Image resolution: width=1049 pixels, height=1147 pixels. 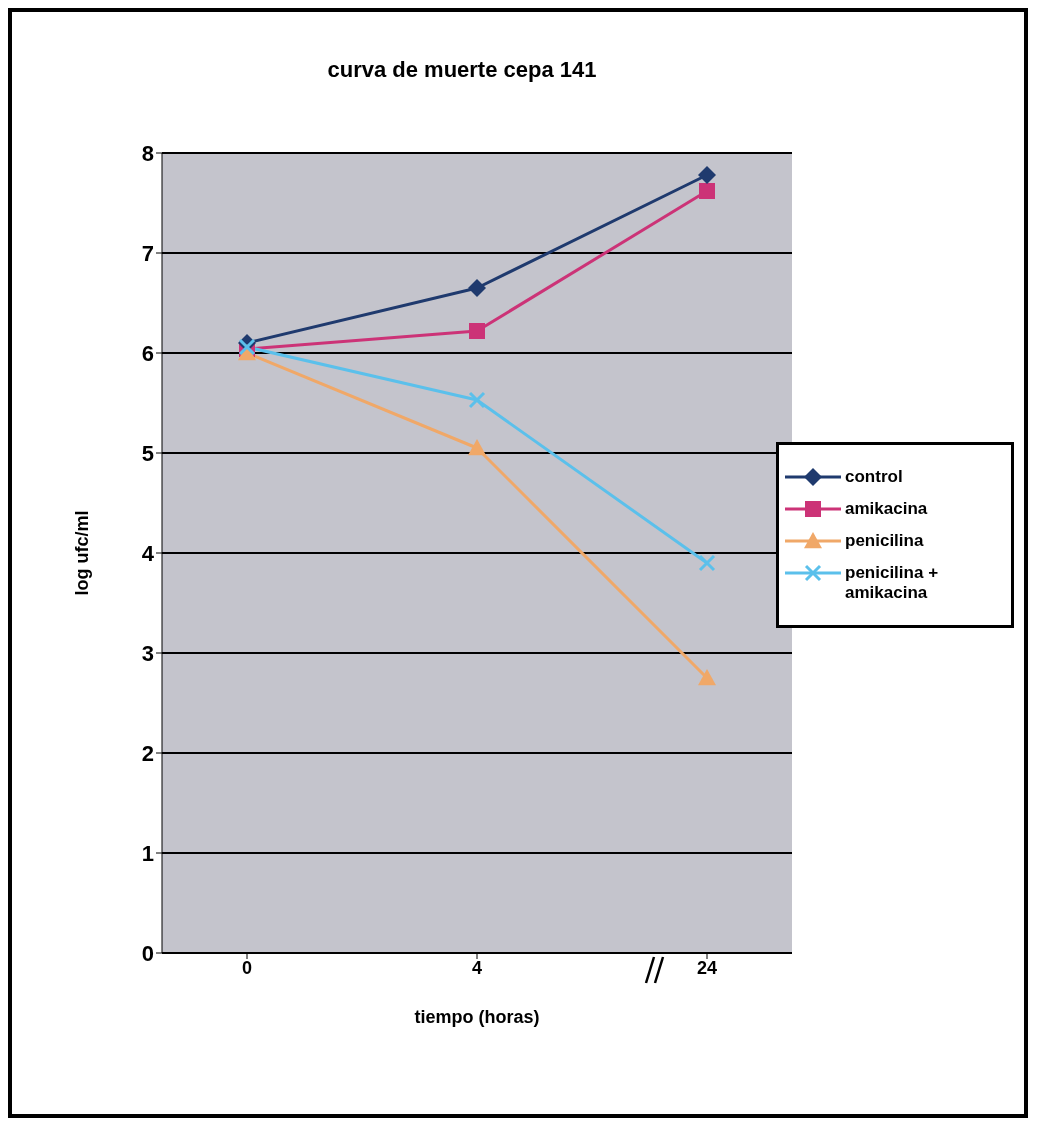 What do you see at coordinates (886, 509) in the screenshot?
I see `legend-label: amikacina` at bounding box center [886, 509].